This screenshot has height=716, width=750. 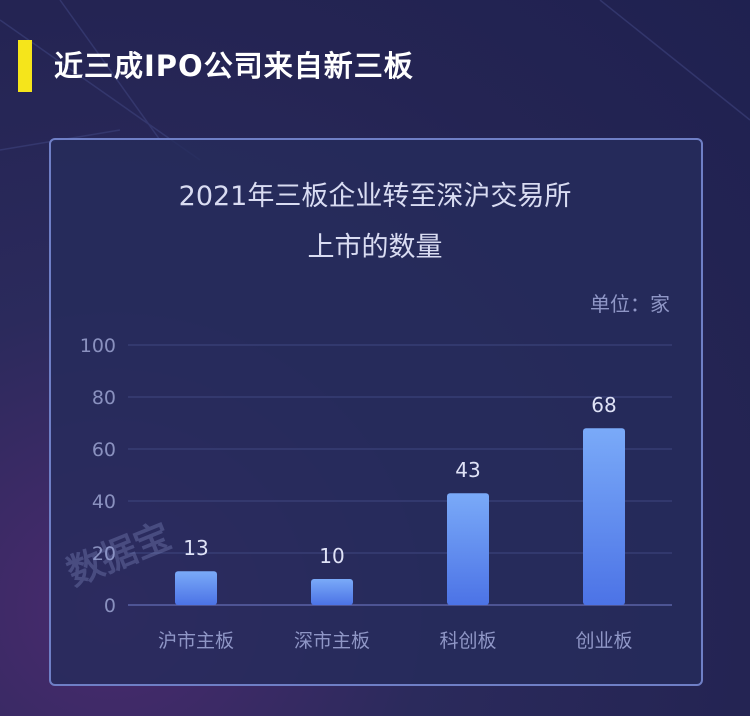 I want to click on x-tick-label: 科创板, so click(x=467, y=641).